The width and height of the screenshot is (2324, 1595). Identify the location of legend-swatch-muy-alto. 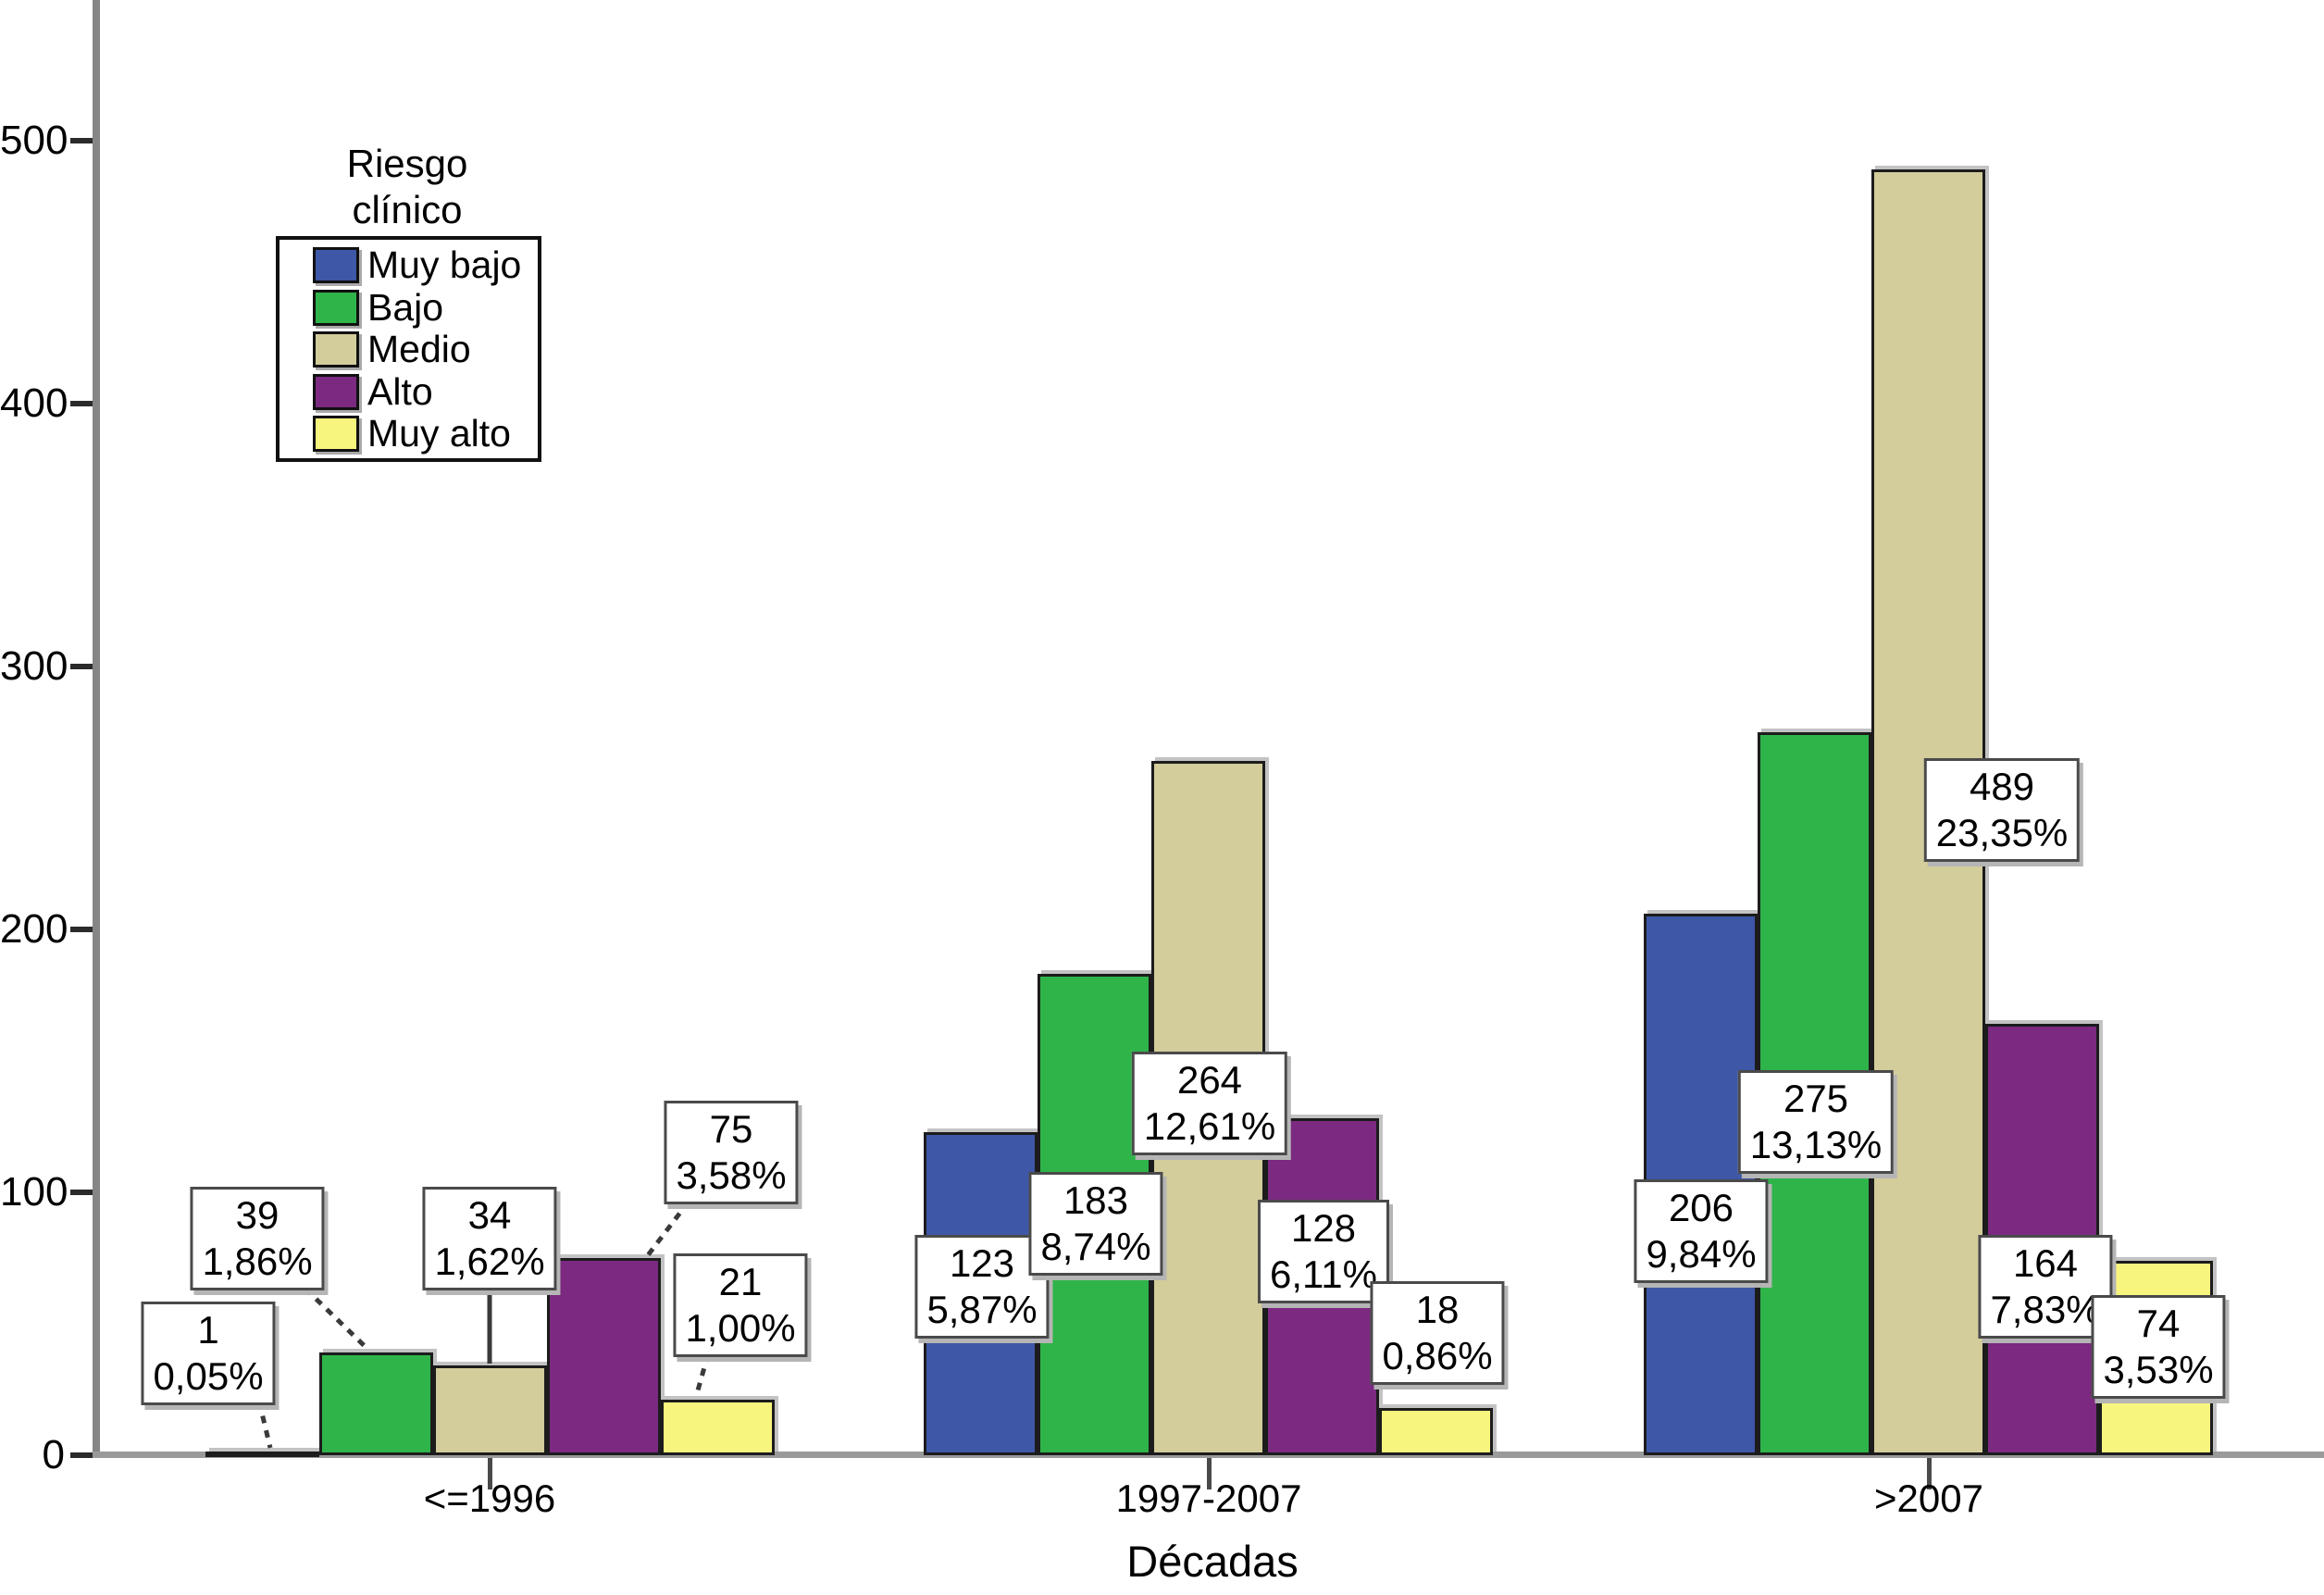
(336, 434).